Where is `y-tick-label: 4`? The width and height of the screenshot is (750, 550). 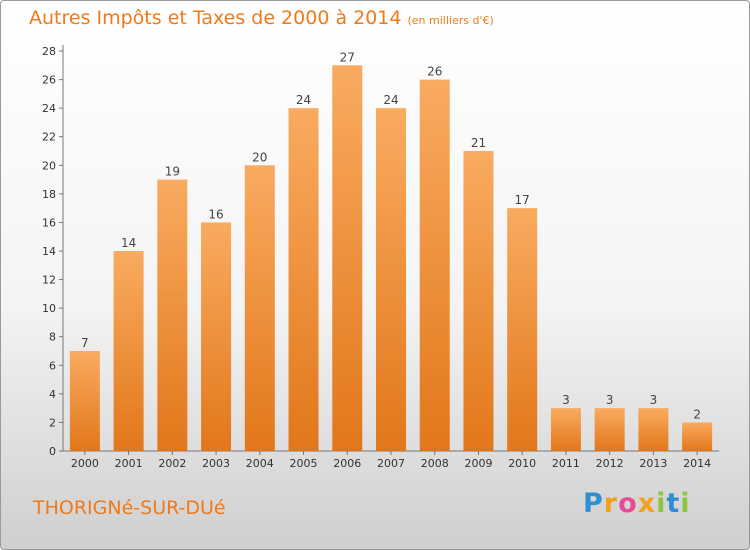 y-tick-label: 4 is located at coordinates (52, 394).